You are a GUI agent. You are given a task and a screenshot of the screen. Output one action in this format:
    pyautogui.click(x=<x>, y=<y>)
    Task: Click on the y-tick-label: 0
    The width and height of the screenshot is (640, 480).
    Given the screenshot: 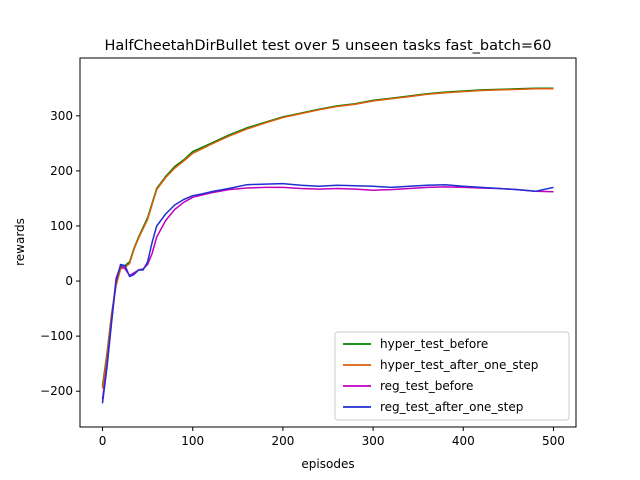 What is the action you would take?
    pyautogui.click(x=69, y=281)
    